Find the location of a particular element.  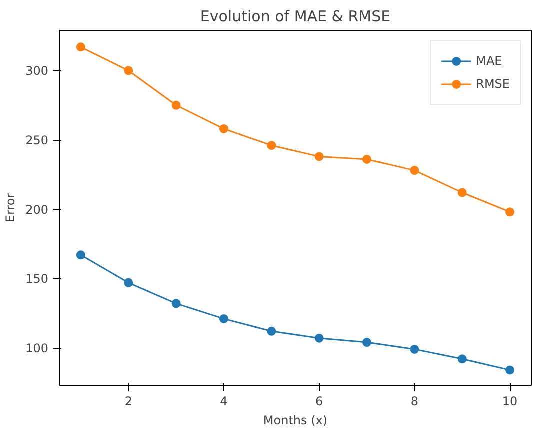

y-tick-label: 300 is located at coordinates (37, 71).